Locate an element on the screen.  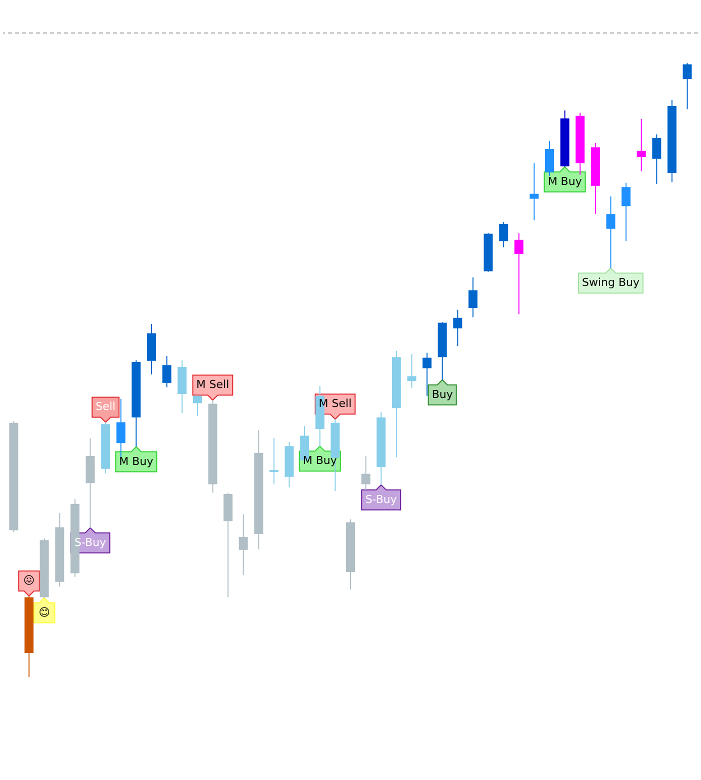
annotation: 😖 is located at coordinates (29, 580).